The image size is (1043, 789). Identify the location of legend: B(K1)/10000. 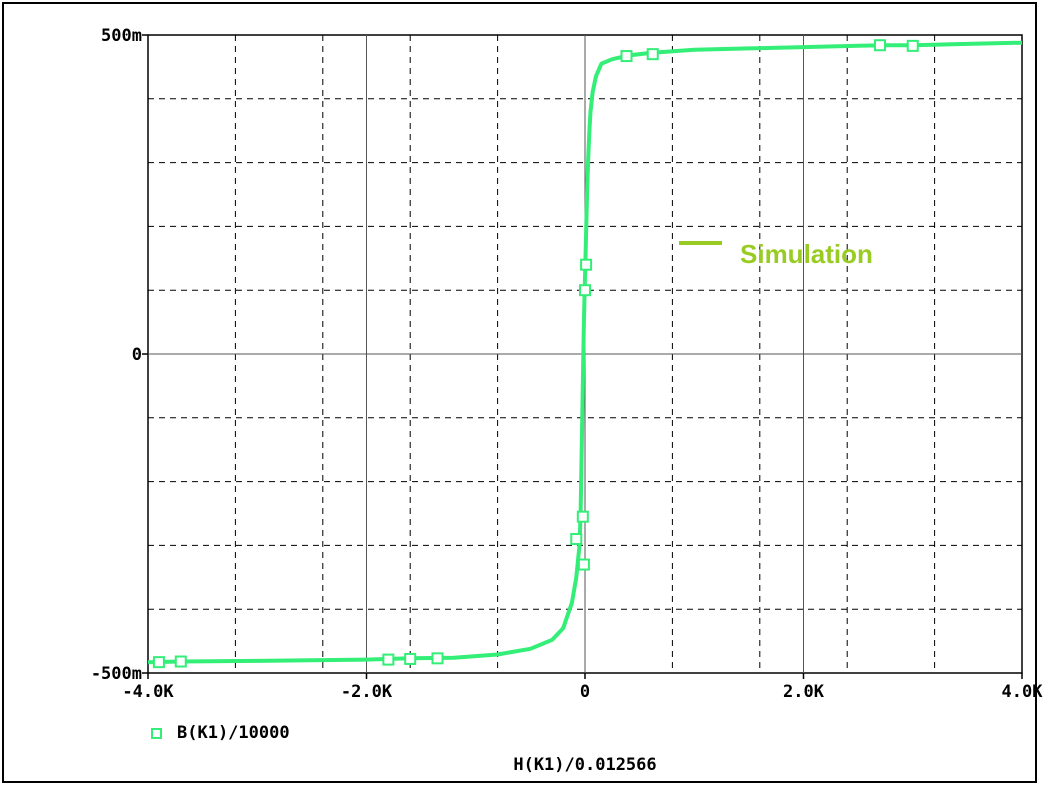
(220, 733).